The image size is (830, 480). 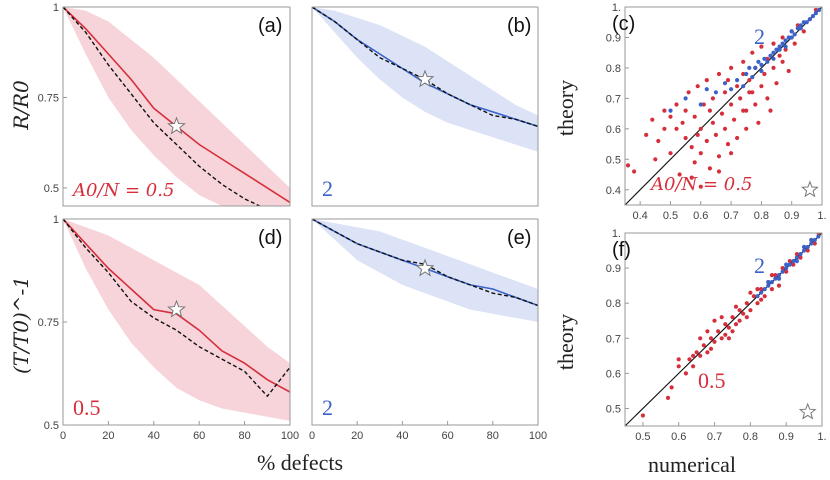 What do you see at coordinates (616, 8) in the screenshot?
I see `y-tick-label: 1.` at bounding box center [616, 8].